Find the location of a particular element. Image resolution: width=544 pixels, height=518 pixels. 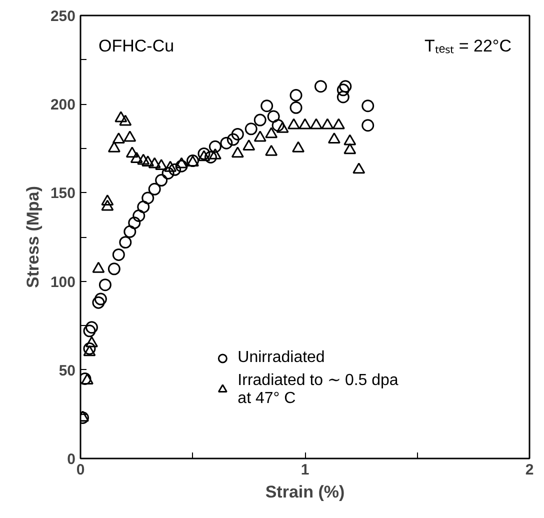

x-tick-label: 1 is located at coordinates (305, 470).